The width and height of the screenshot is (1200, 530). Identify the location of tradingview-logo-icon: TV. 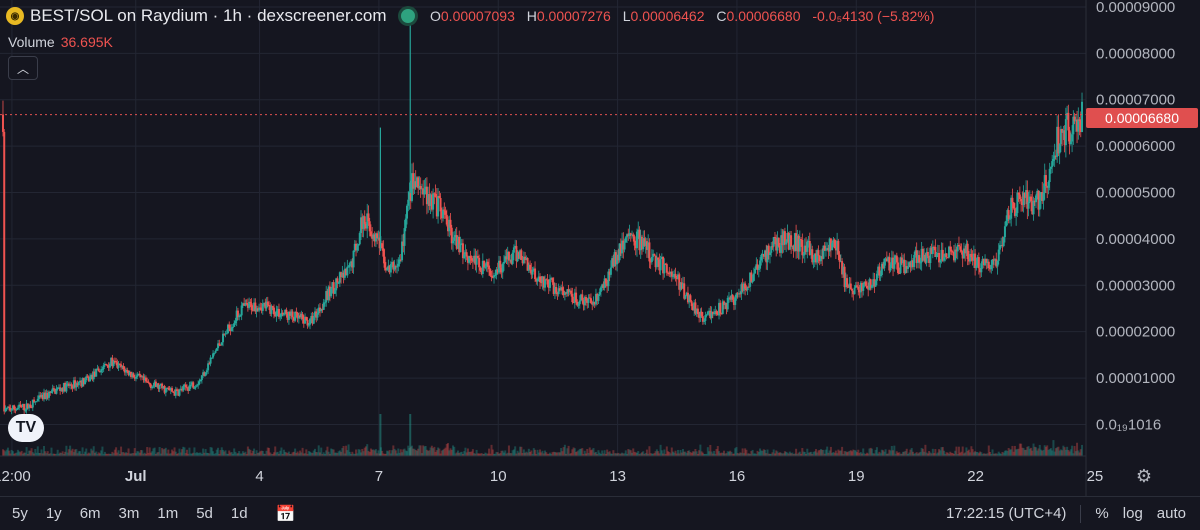
(26, 428).